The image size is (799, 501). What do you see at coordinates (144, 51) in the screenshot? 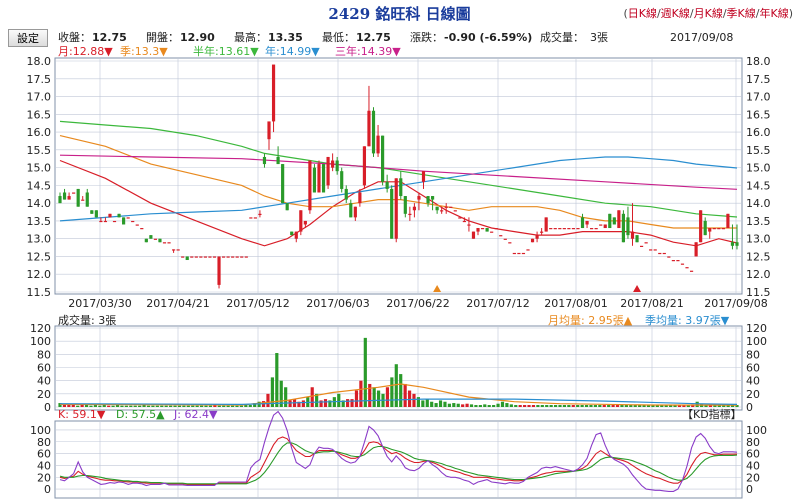
I see `ma-legend-item-1: 季:13.3▼` at bounding box center [144, 51].